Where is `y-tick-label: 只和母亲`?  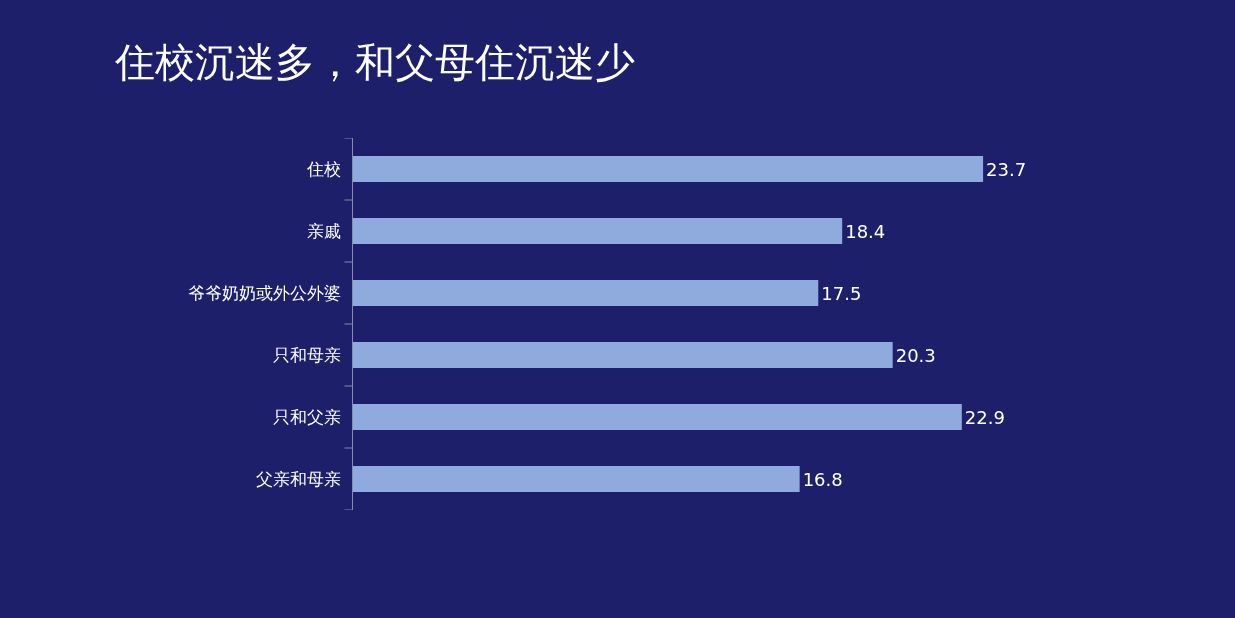
y-tick-label: 只和母亲 is located at coordinates (306, 354).